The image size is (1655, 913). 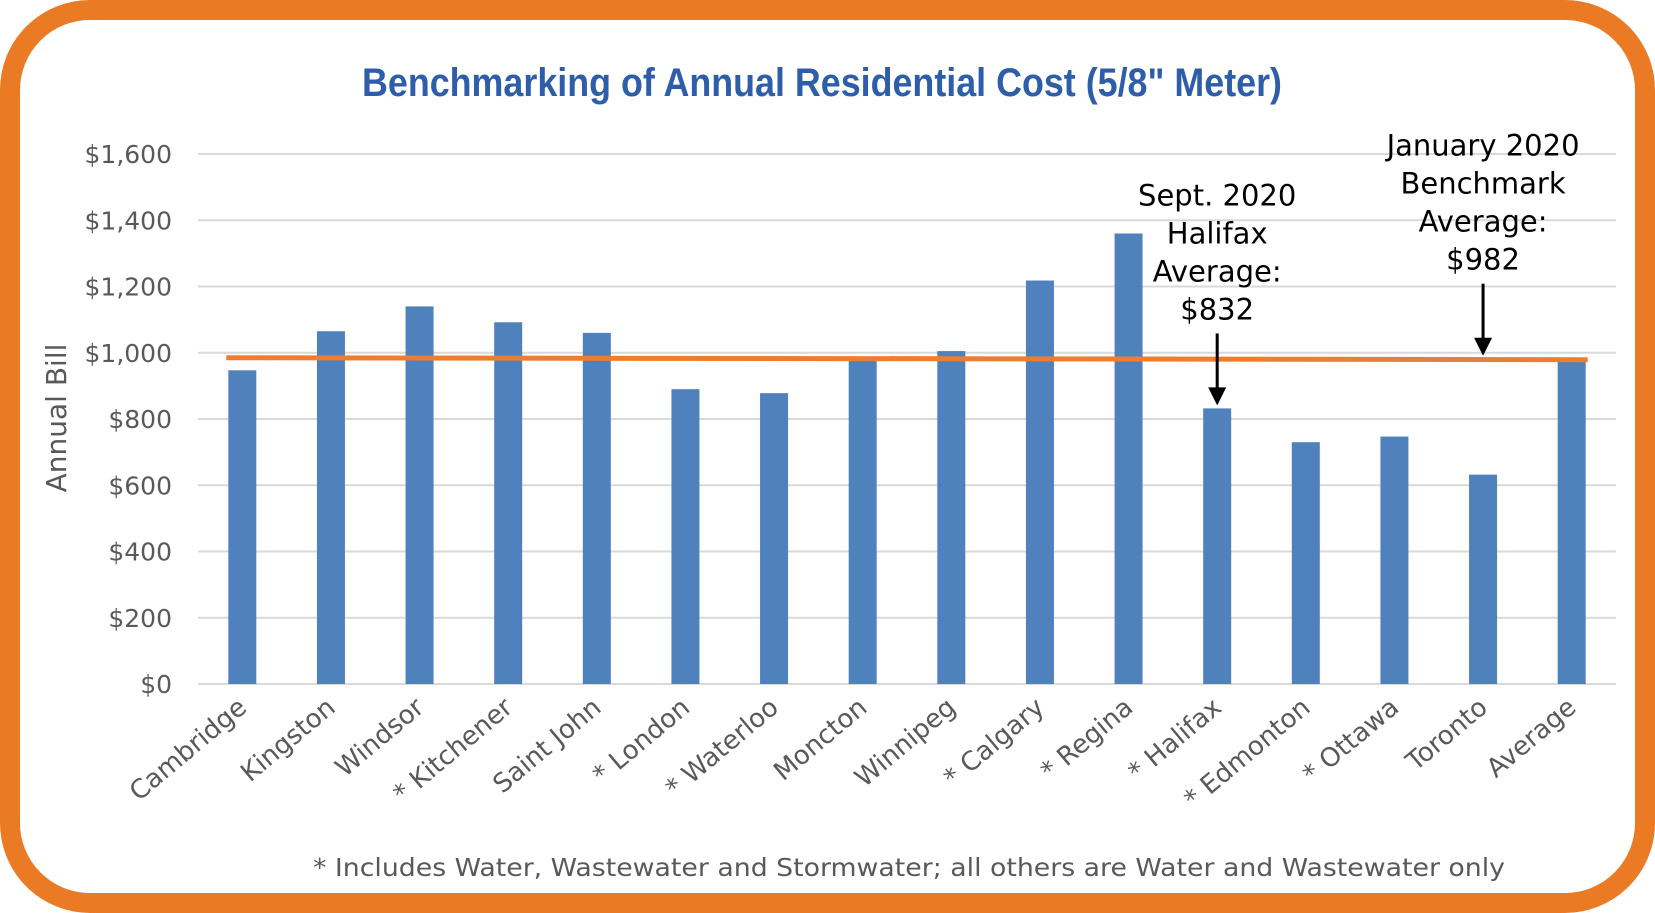 What do you see at coordinates (140, 618) in the screenshot?
I see `y-tick-label: $200` at bounding box center [140, 618].